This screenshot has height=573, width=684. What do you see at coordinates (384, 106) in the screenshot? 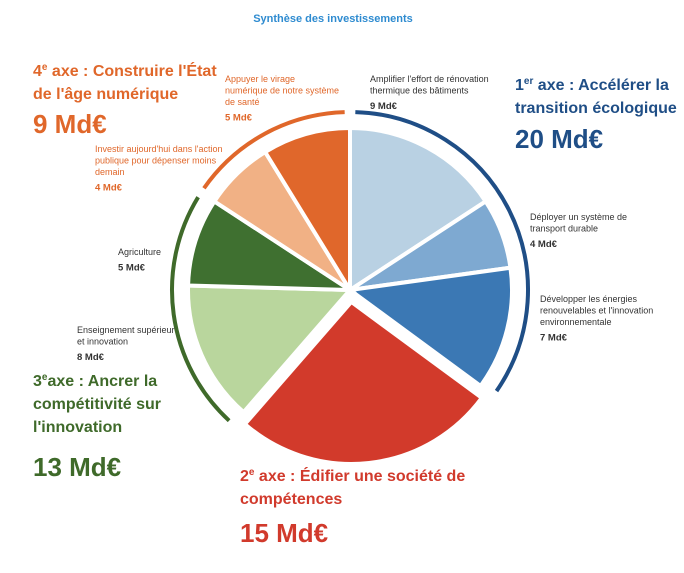
I see `slice-value-label: 9 Md€` at bounding box center [384, 106].